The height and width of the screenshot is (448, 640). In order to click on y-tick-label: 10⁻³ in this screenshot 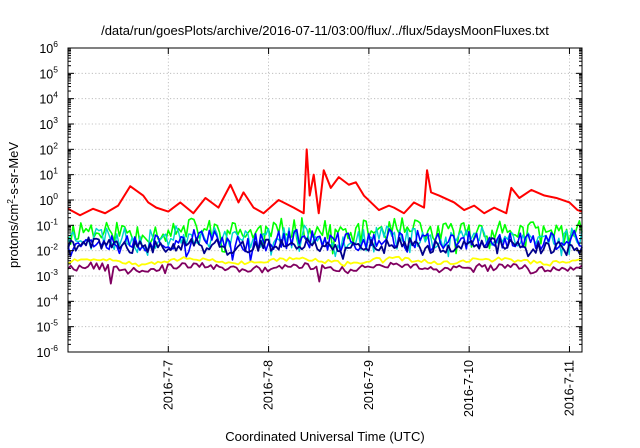, I will do `click(48, 275)`.